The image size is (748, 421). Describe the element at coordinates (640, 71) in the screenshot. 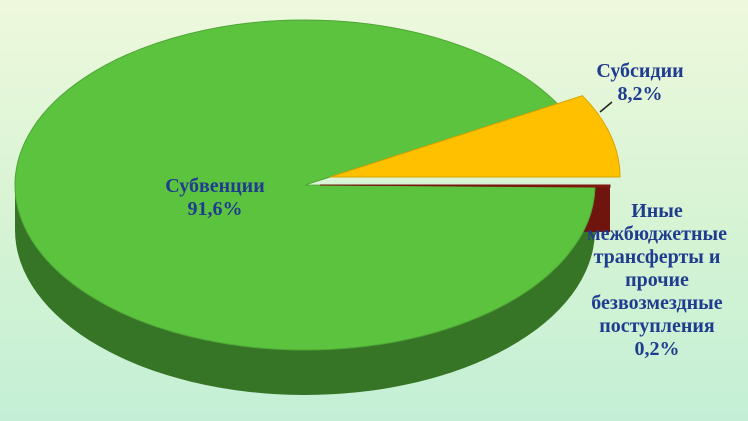

I see `category-label: Субсидии` at that location.